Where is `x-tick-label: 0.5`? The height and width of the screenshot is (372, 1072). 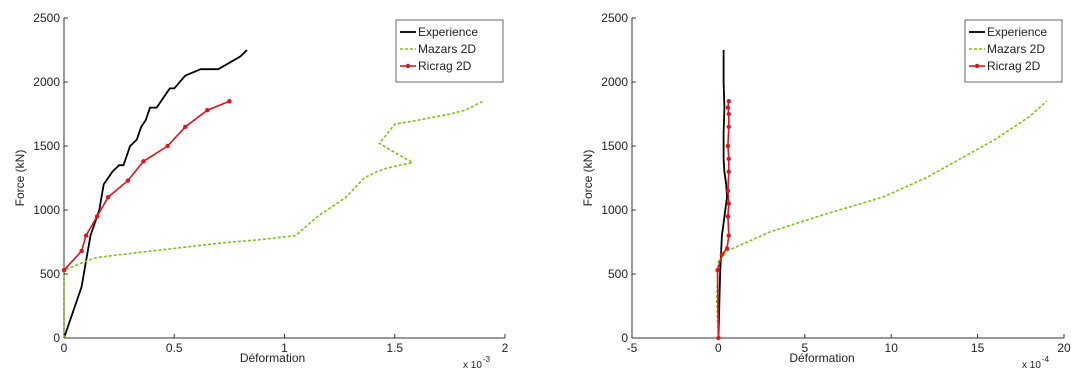 x-tick-label: 0.5 is located at coordinates (174, 348).